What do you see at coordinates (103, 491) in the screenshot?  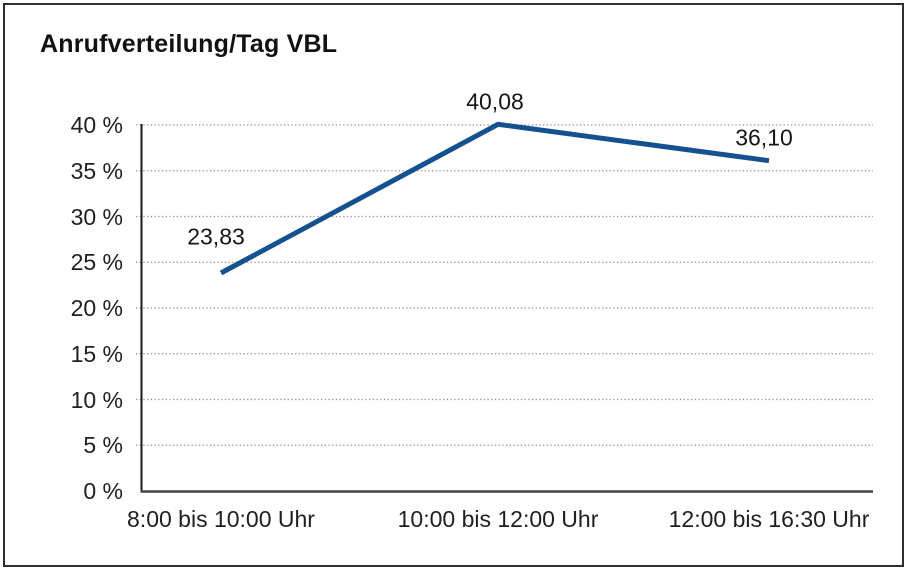 I see `y-axis-tick-label: 0 %` at bounding box center [103, 491].